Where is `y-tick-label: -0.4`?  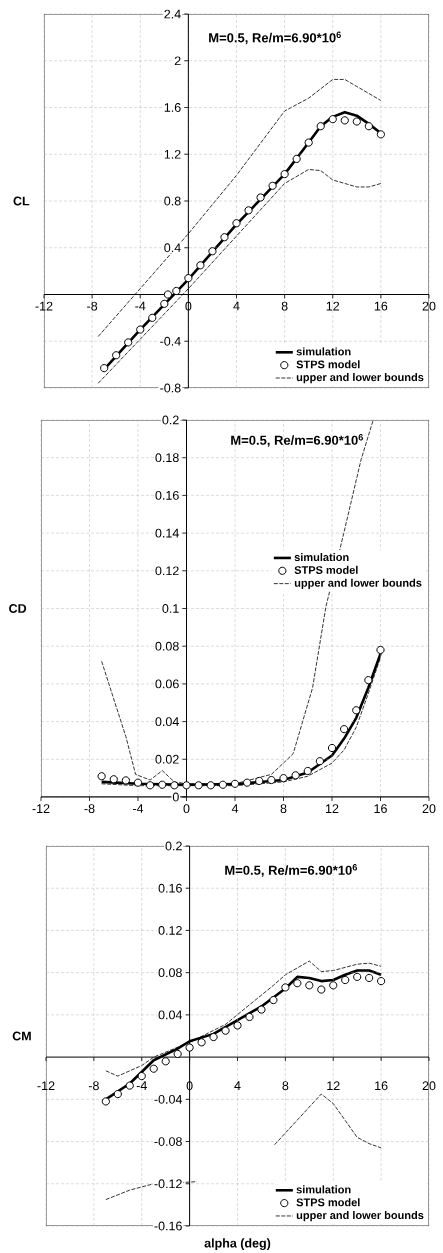
y-tick-label: -0.4 is located at coordinates (170, 341).